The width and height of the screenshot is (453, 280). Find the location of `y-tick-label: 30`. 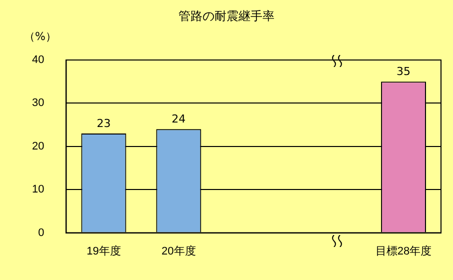

y-tick-label: 30 is located at coordinates (38, 103).